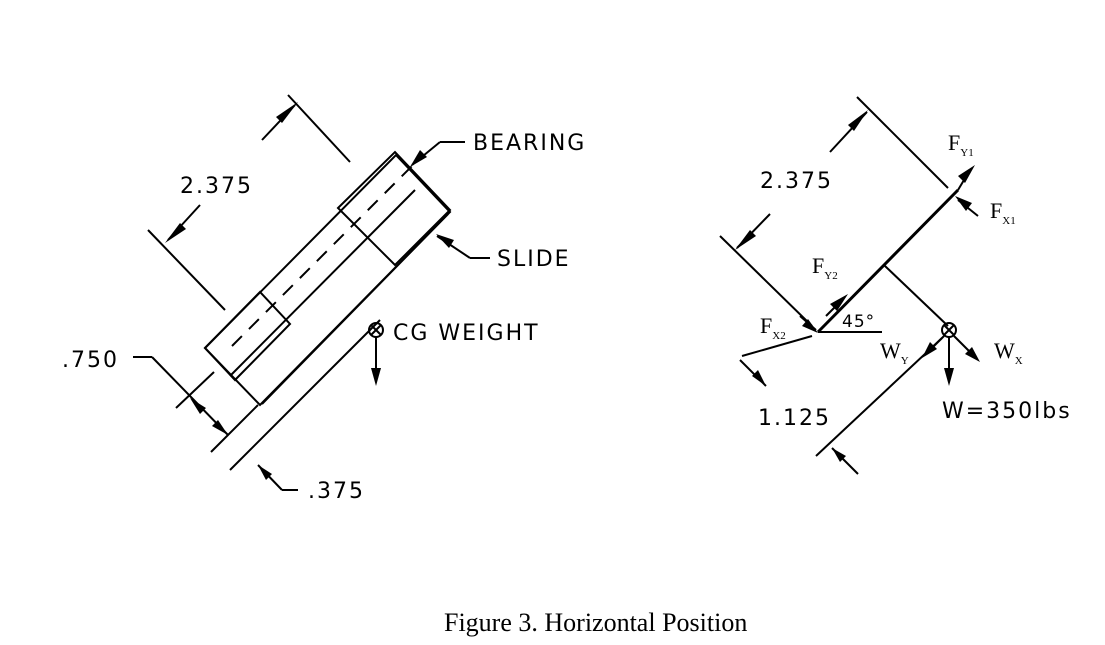  What do you see at coordinates (595, 622) in the screenshot?
I see `figure-caption: Figure 3. Horizontal Position` at bounding box center [595, 622].